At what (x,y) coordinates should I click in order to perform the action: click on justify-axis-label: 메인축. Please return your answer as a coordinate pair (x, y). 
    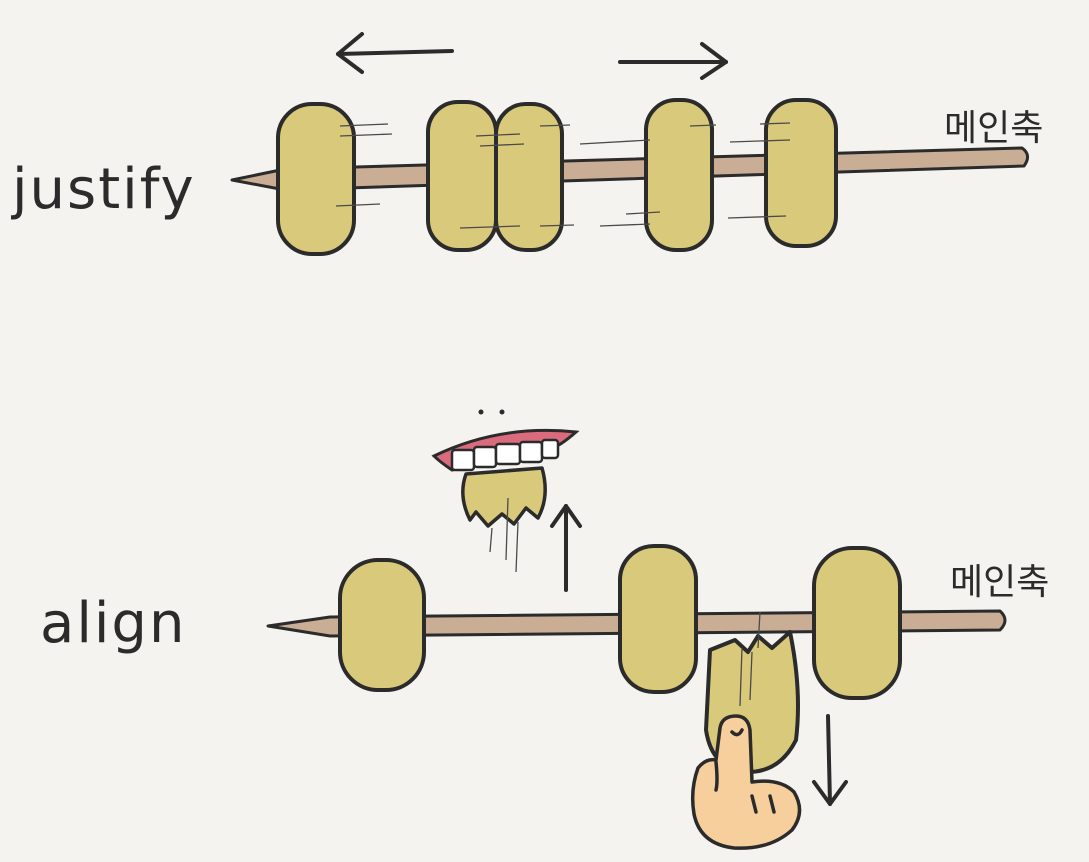
    Looking at the image, I should click on (993, 128).